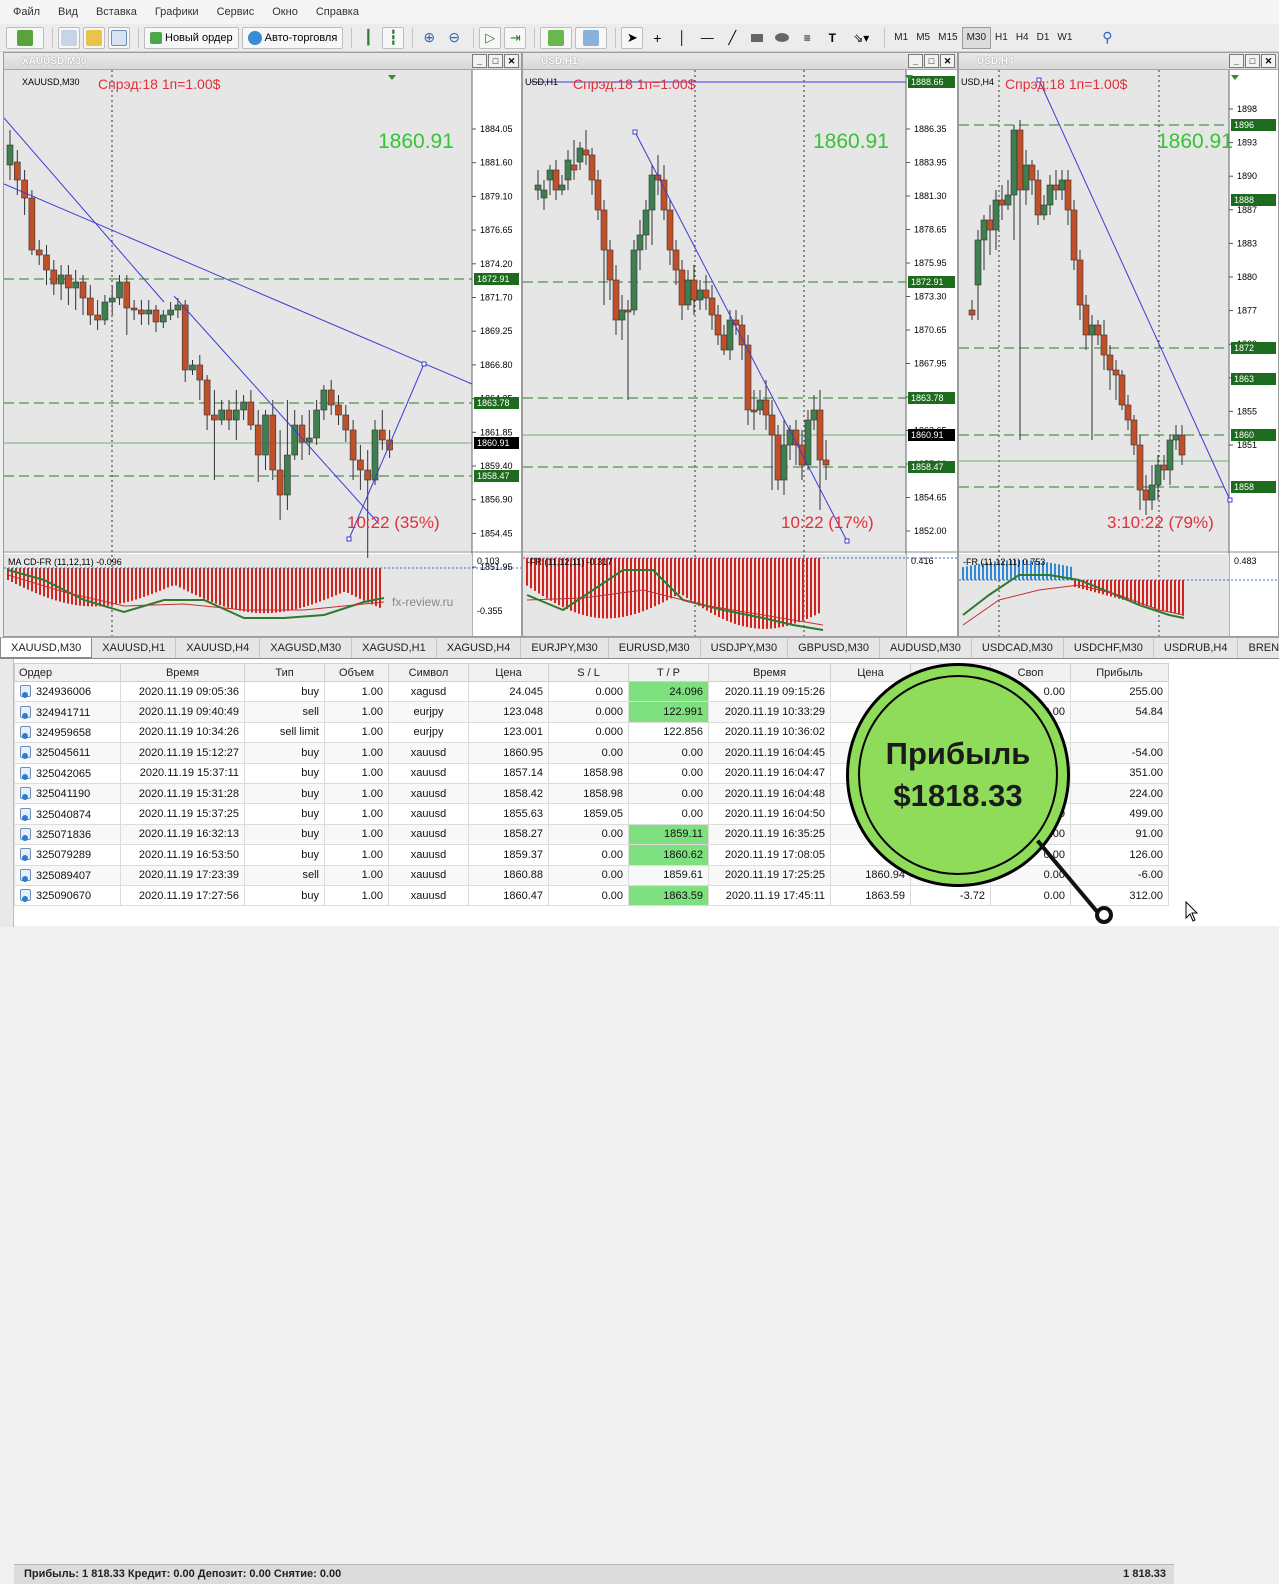  I want to click on chart-tab: USDCHF,M30, so click(1109, 648).